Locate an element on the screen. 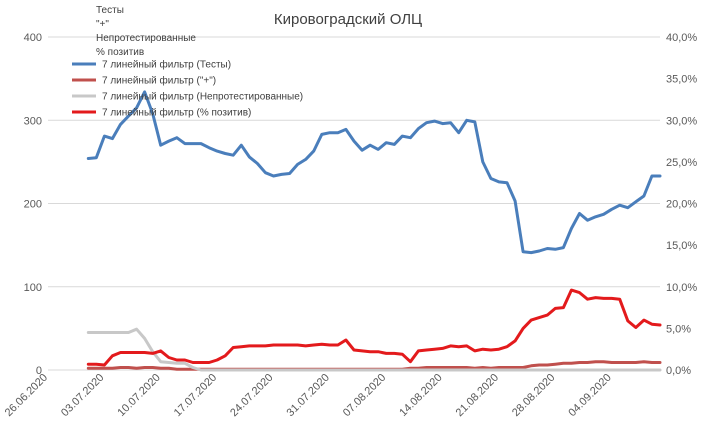  x-tick-label: 10.07.2020 is located at coordinates (138, 395).